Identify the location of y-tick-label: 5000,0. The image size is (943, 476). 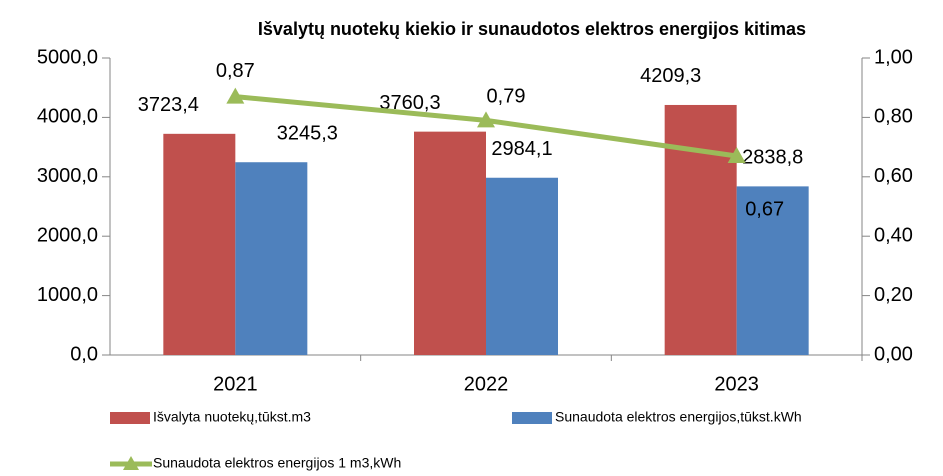
(67, 57).